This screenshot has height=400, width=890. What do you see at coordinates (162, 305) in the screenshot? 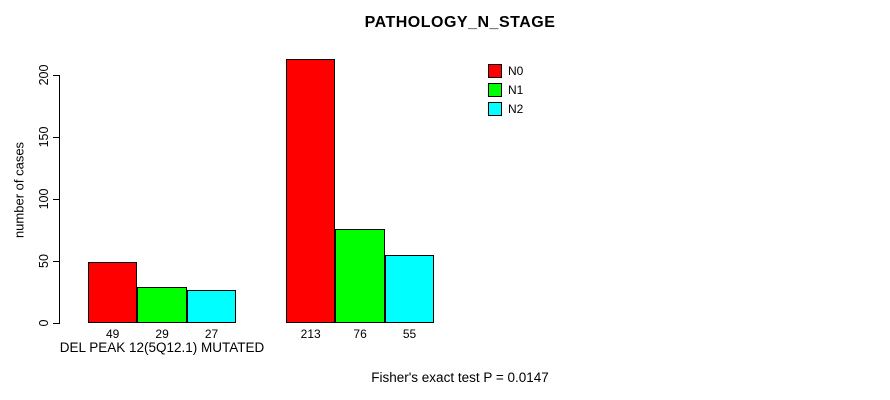
I see `bar-n1-group1` at bounding box center [162, 305].